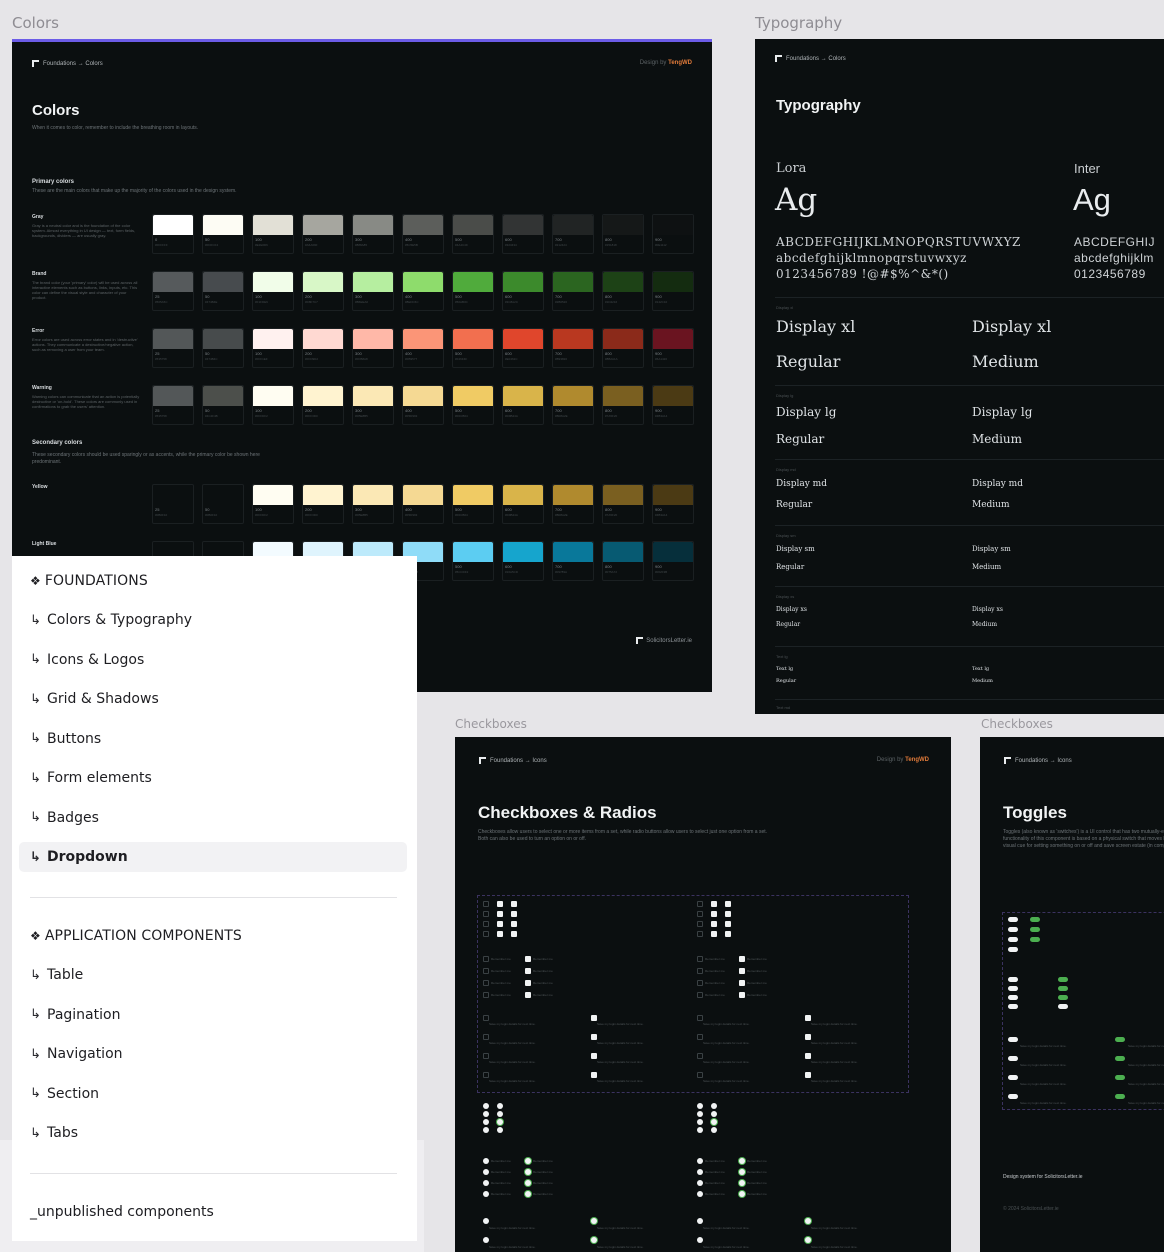 The height and width of the screenshot is (1252, 1164). I want to click on color-swatch: 800 #7A5F20, so click(623, 504).